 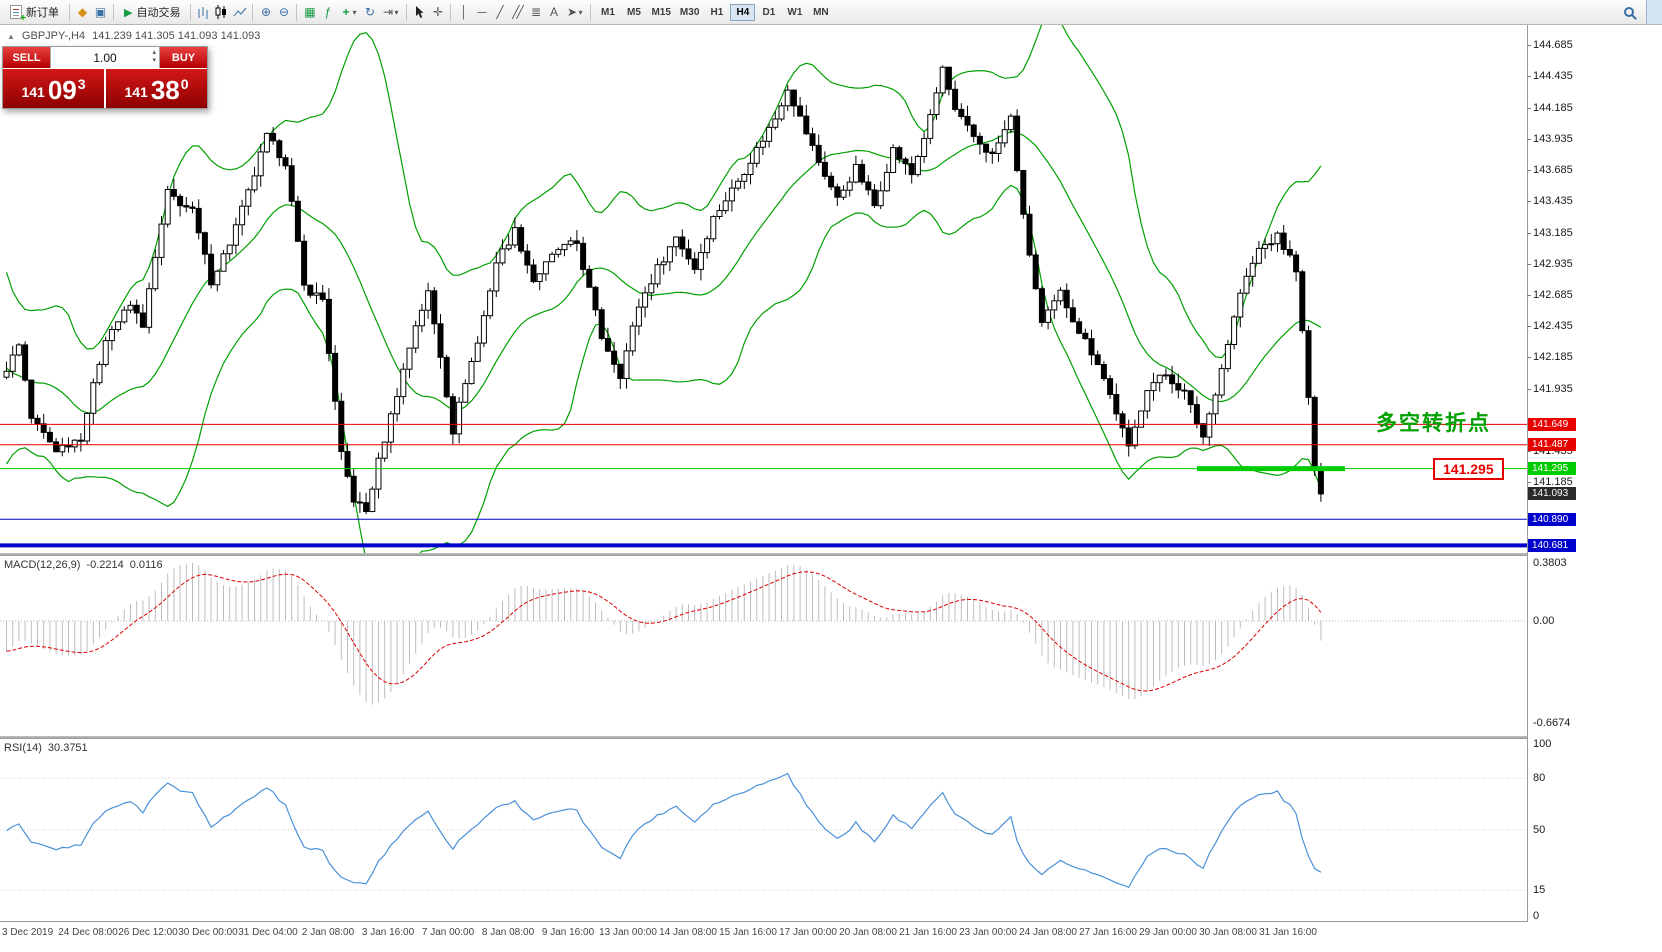 What do you see at coordinates (419, 12) in the screenshot?
I see `cursor-icon` at bounding box center [419, 12].